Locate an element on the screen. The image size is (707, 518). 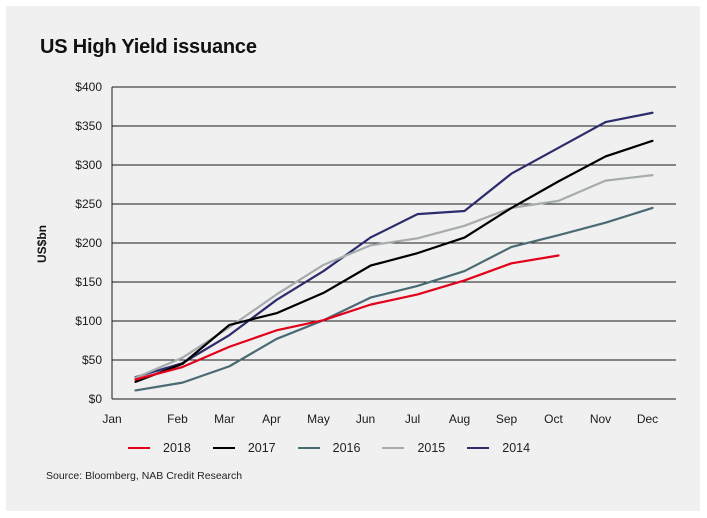
legend-label: 2017 is located at coordinates (261, 448).